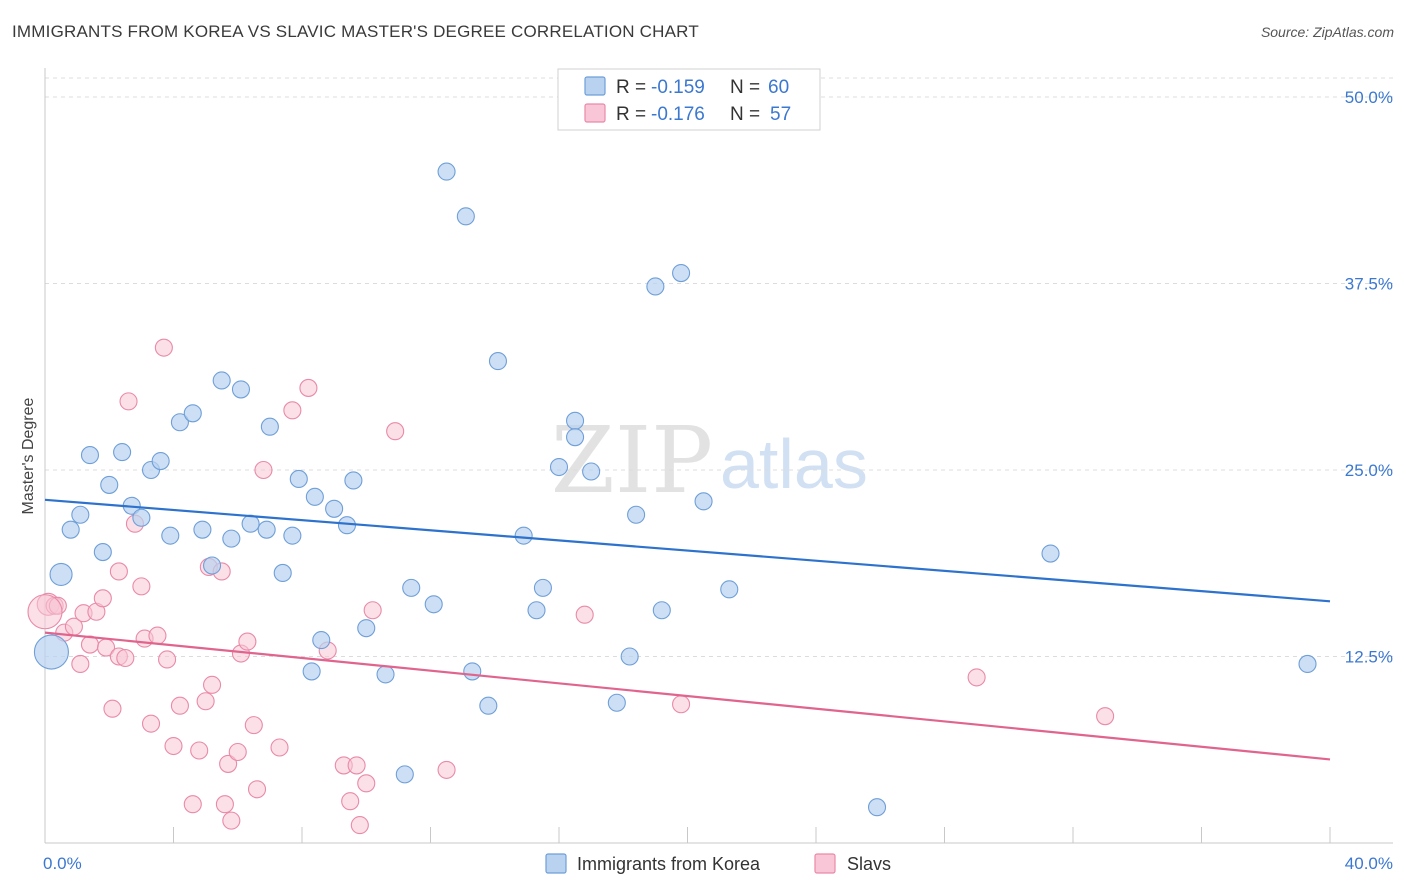 Image resolution: width=1406 pixels, height=892 pixels. What do you see at coordinates (556, 863) in the screenshot?
I see `bottom-legend-swatch-korea` at bounding box center [556, 863].